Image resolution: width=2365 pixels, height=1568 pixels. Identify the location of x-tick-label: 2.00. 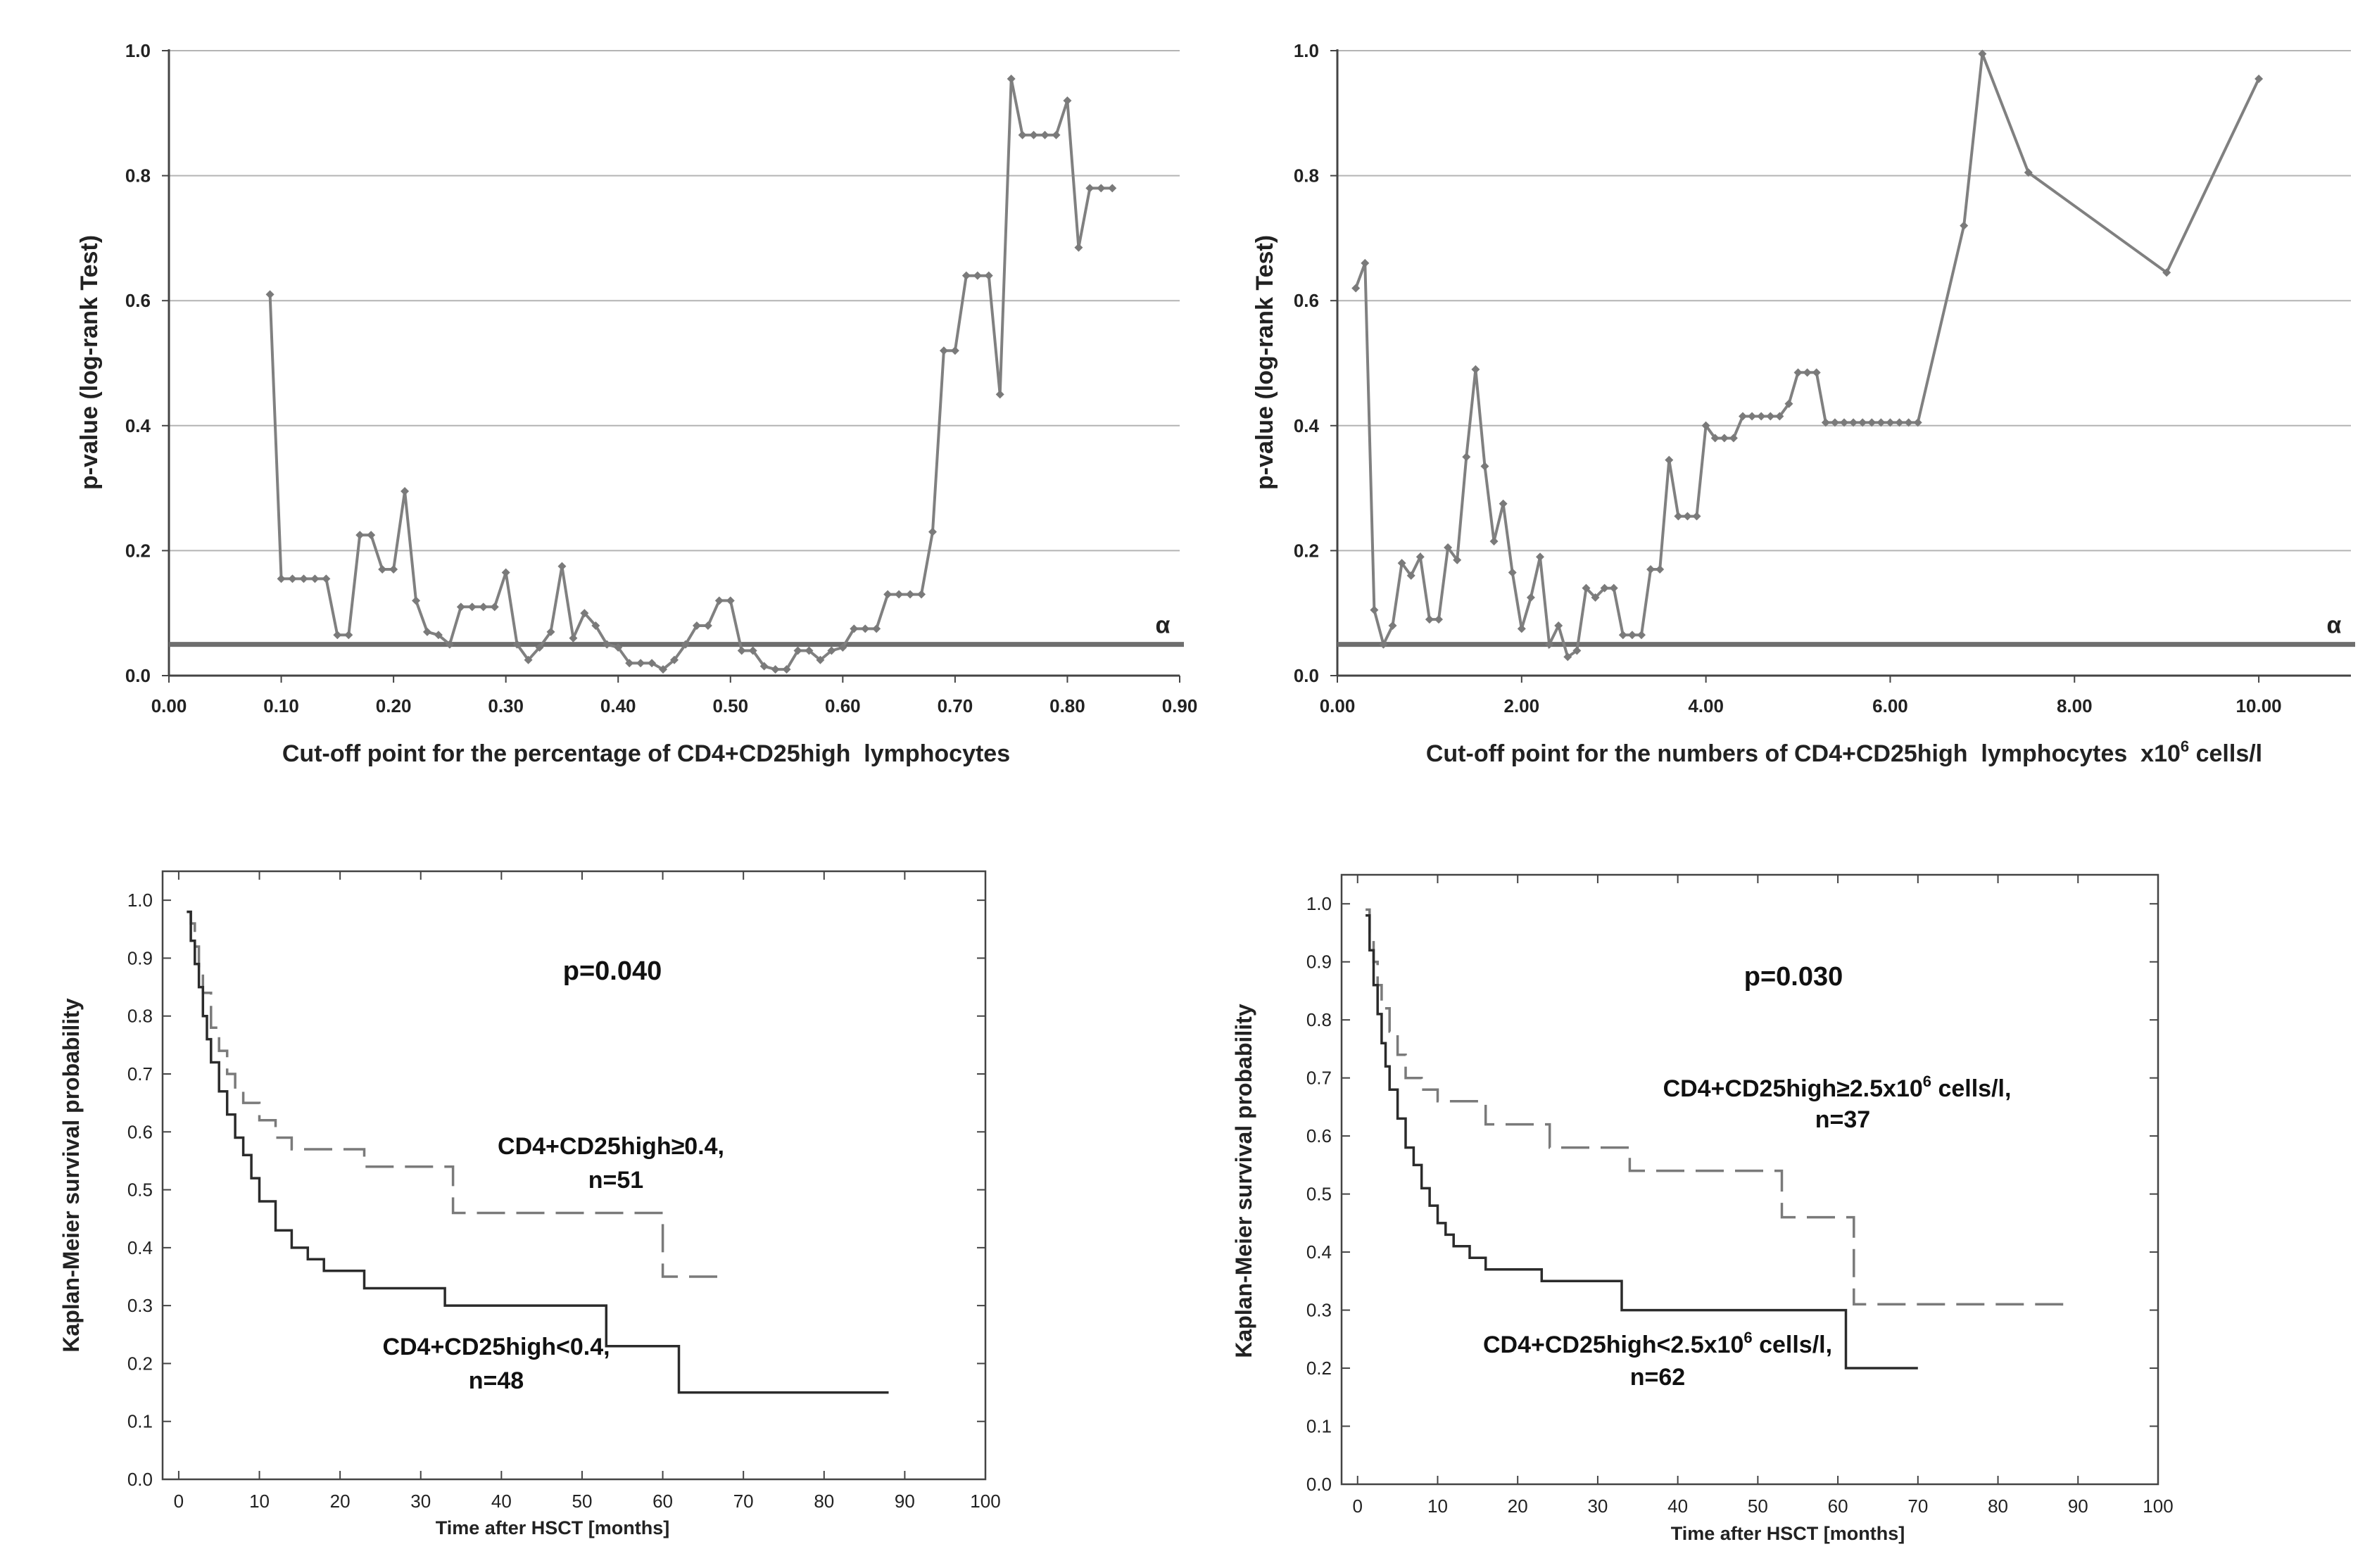
(1522, 705).